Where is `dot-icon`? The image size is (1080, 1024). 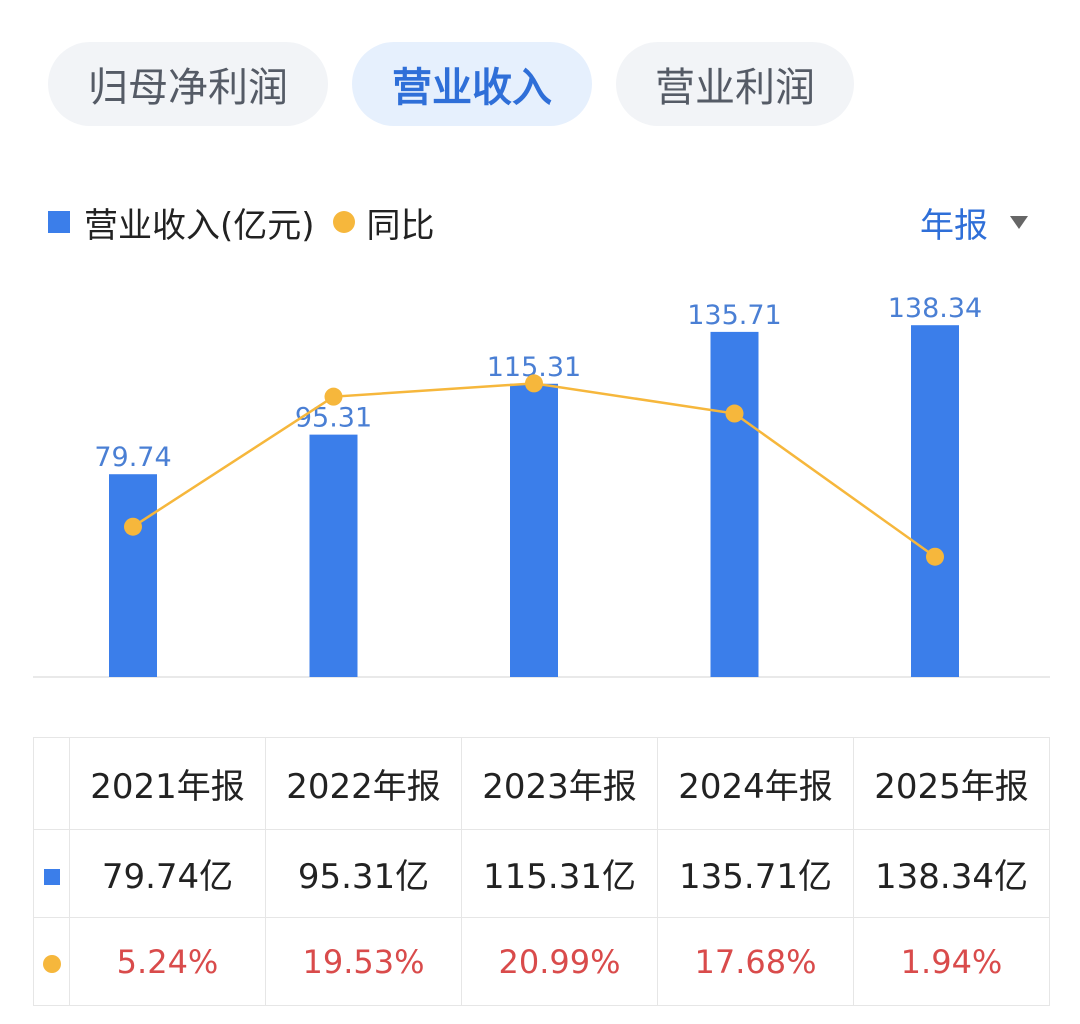
dot-icon is located at coordinates (51, 963).